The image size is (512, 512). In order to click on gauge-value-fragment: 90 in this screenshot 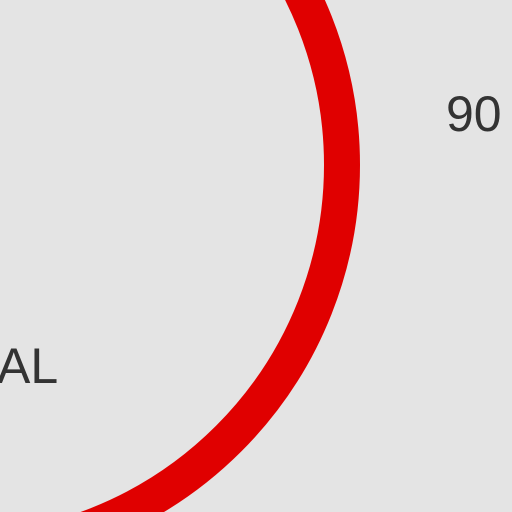, I will do `click(474, 114)`.